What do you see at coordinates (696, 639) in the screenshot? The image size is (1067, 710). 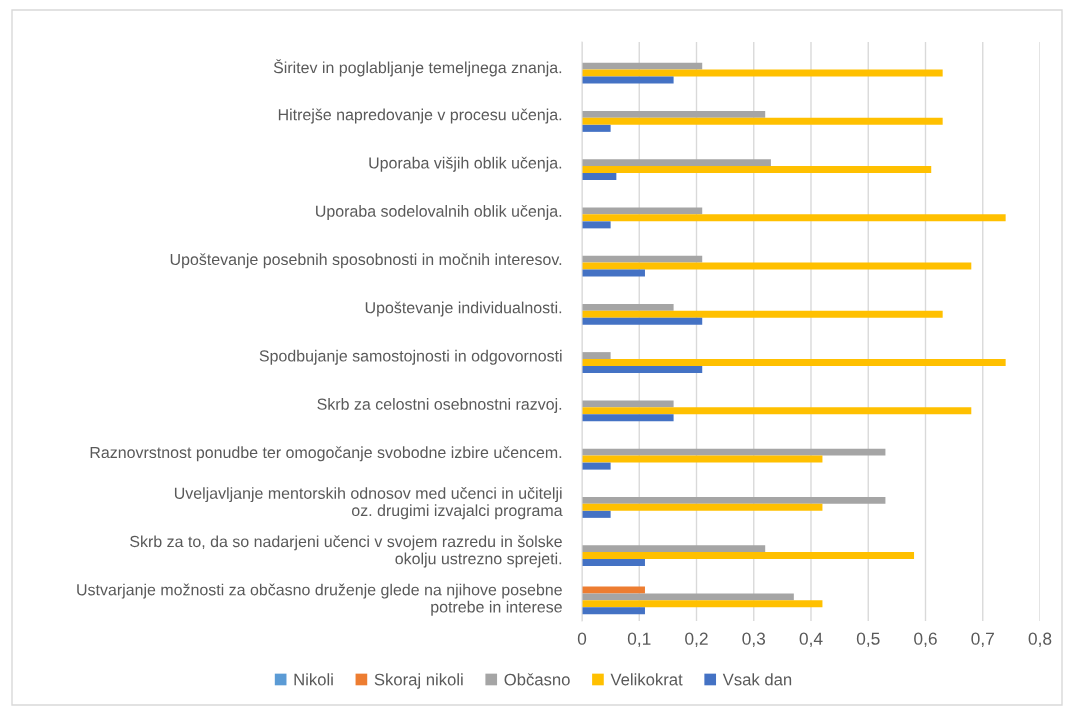 I see `x-tick-label: 0,2` at bounding box center [696, 639].